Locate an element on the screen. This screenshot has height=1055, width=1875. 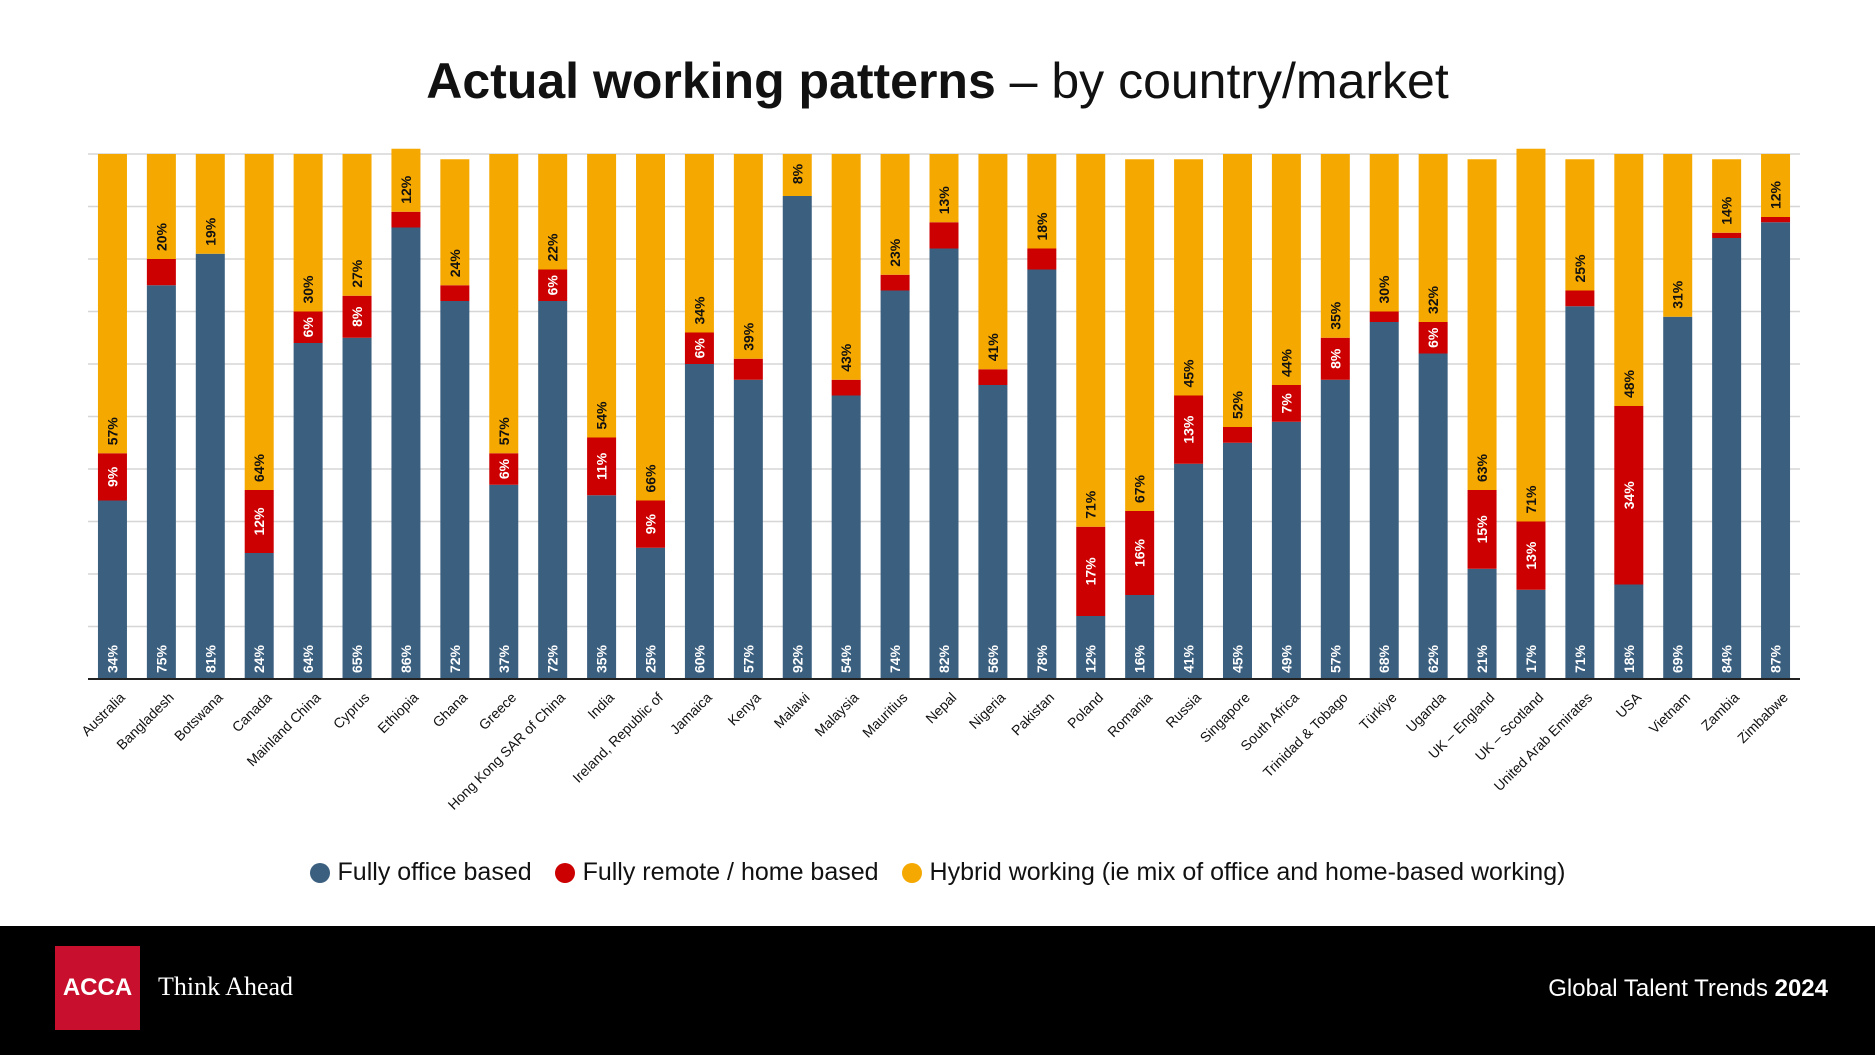
data-label-hybrid: 13% is located at coordinates (944, 200).